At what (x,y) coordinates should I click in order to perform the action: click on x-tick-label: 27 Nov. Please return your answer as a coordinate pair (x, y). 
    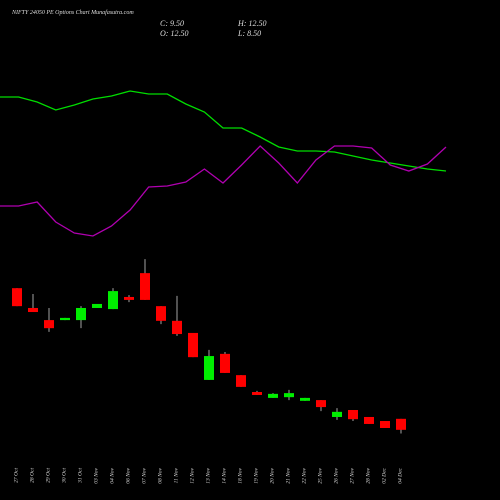
    Looking at the image, I should click on (352, 475).